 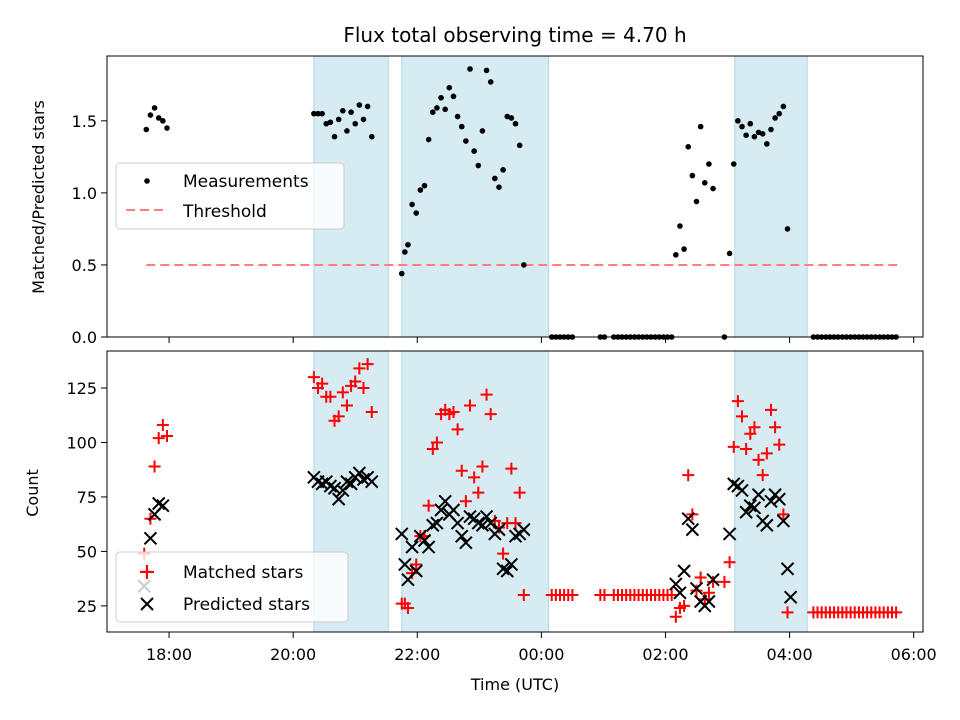 I want to click on x-tick-label: 02:00, so click(x=665, y=654).